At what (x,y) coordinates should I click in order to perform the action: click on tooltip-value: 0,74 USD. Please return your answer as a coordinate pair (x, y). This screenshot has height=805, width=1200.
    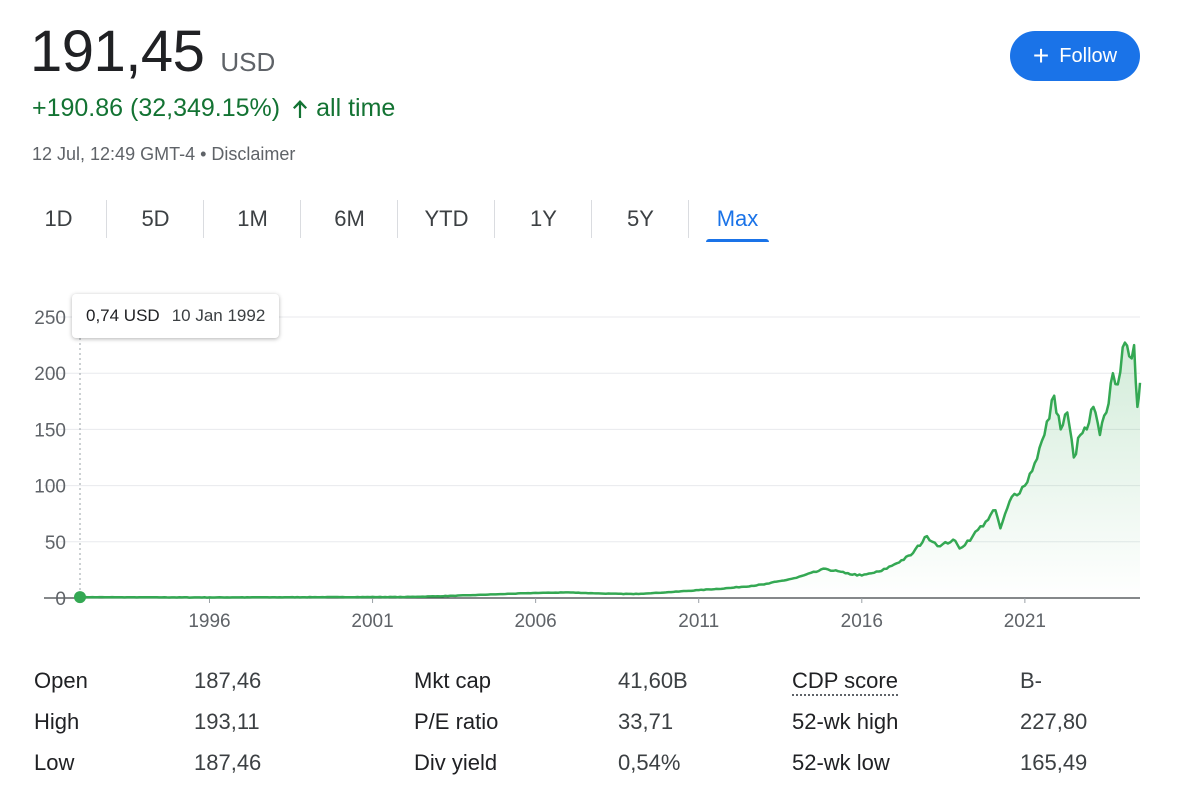
    Looking at the image, I should click on (123, 315).